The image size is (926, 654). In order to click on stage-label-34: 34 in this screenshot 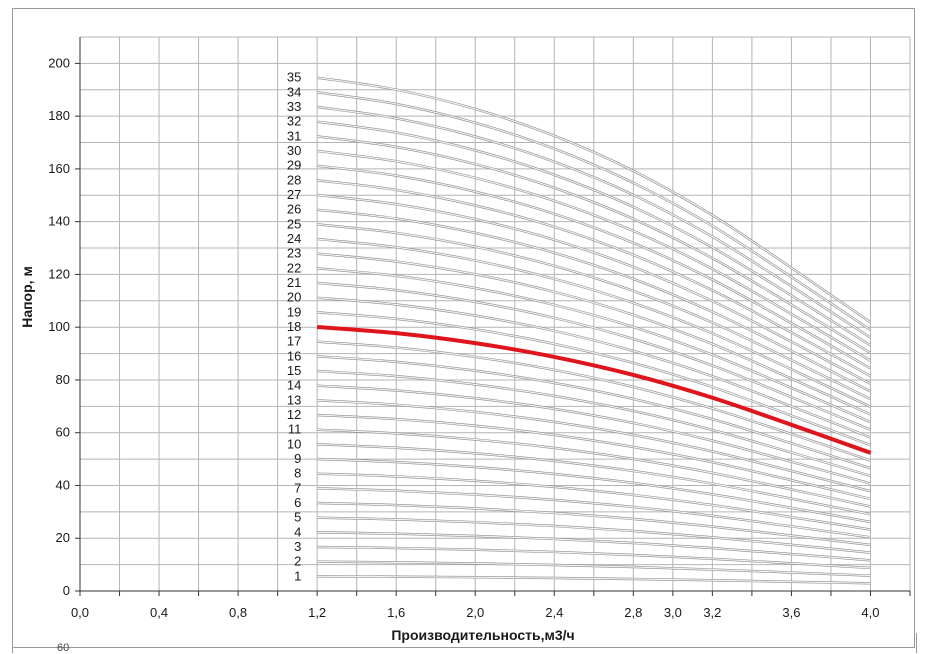, I will do `click(294, 91)`.